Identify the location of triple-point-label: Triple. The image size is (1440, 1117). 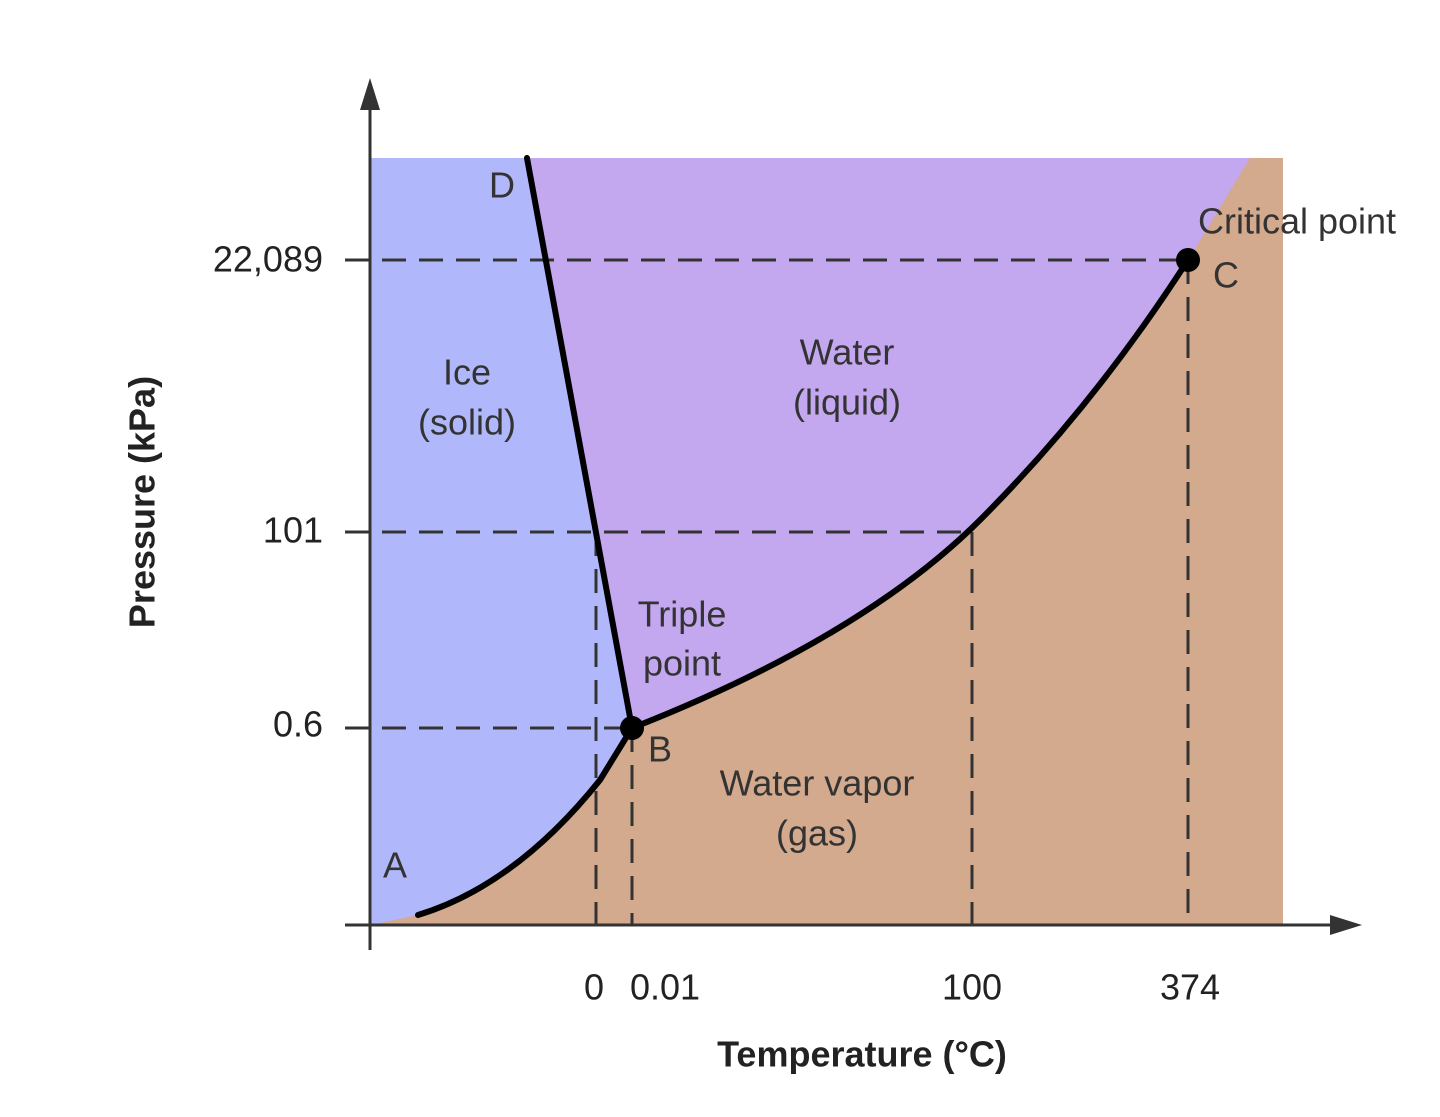
(682, 614).